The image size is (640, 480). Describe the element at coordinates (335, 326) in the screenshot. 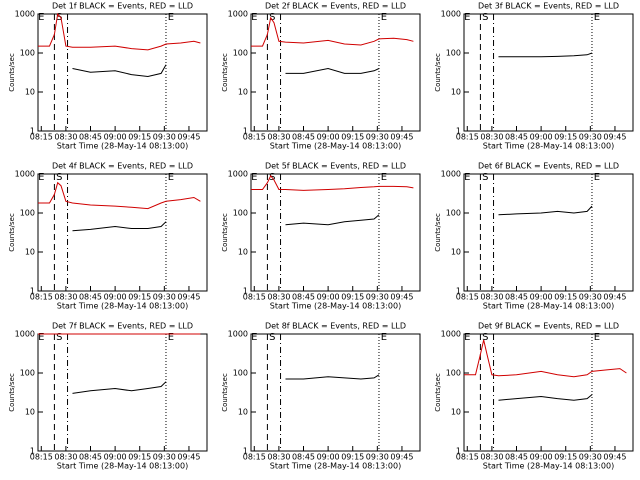

I see `panel-title: Det 8f BLACK = Events, RED = LLD` at that location.